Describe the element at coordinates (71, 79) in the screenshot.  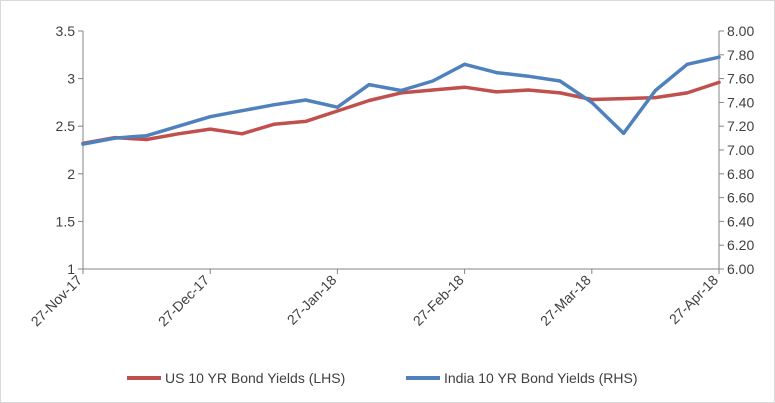
I see `left-tick-label: 3` at that location.